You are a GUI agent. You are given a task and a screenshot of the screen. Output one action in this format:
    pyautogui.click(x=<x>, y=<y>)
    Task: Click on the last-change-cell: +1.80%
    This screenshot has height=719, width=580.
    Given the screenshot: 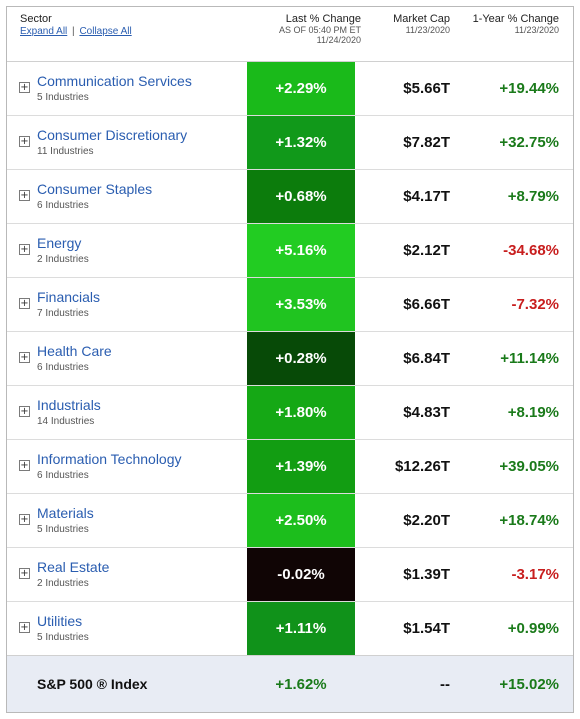 What is the action you would take?
    pyautogui.click(x=301, y=412)
    